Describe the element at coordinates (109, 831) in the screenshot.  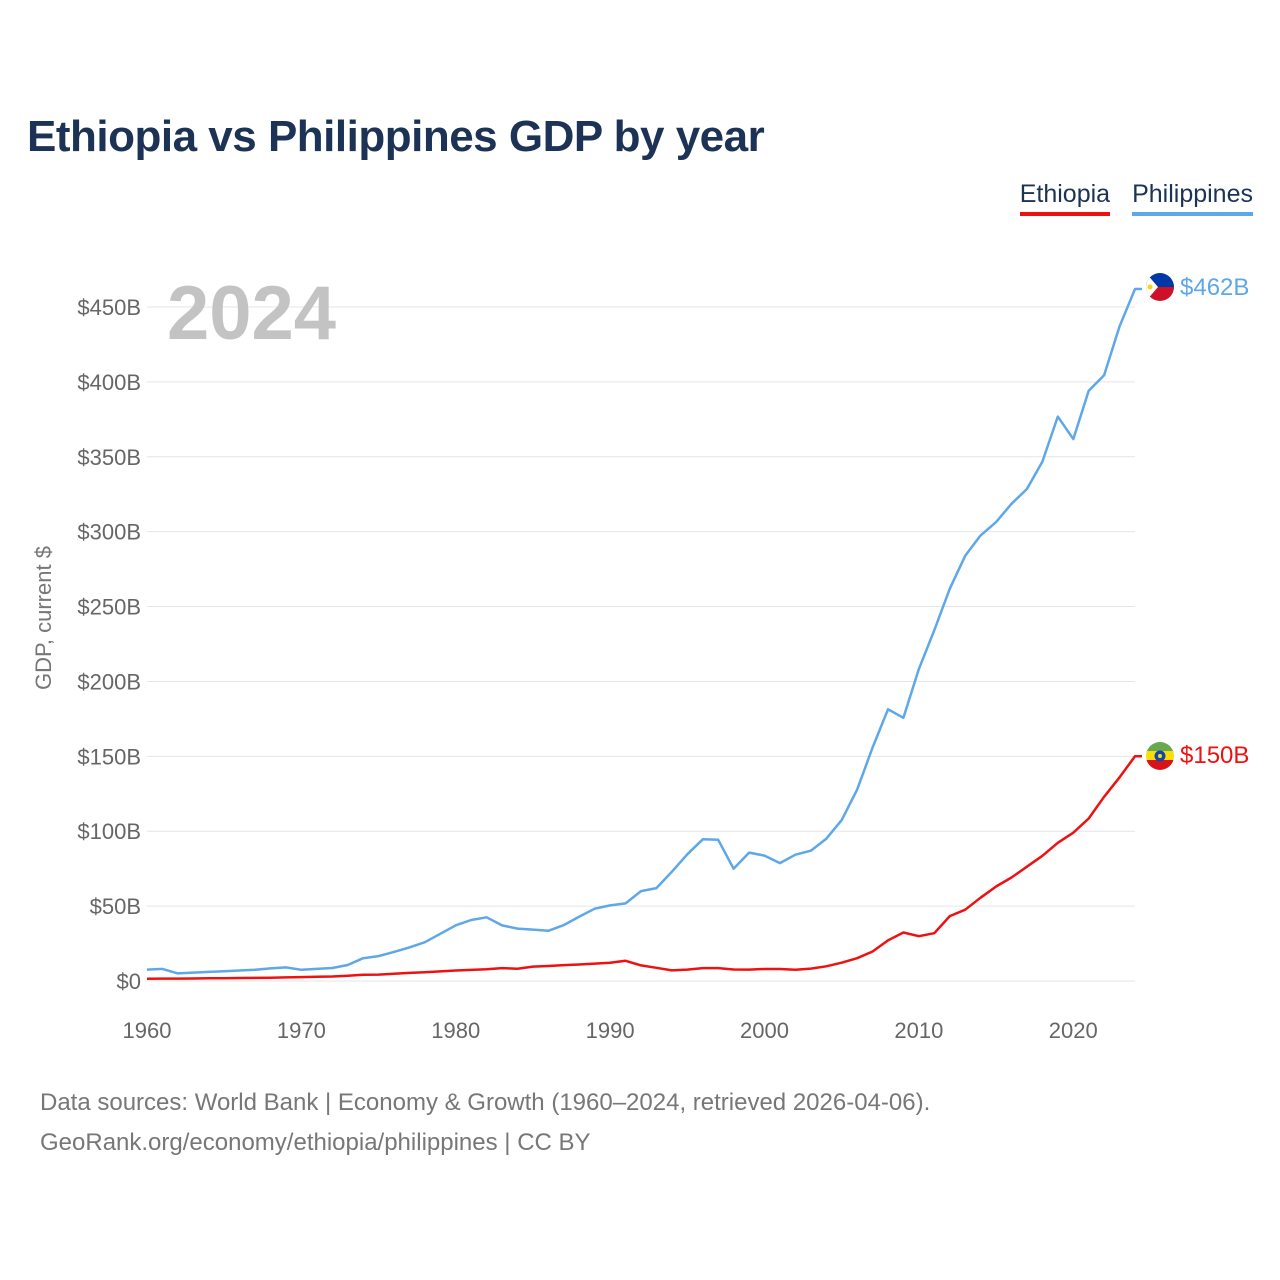
I see `y-tick-label: $100B` at that location.